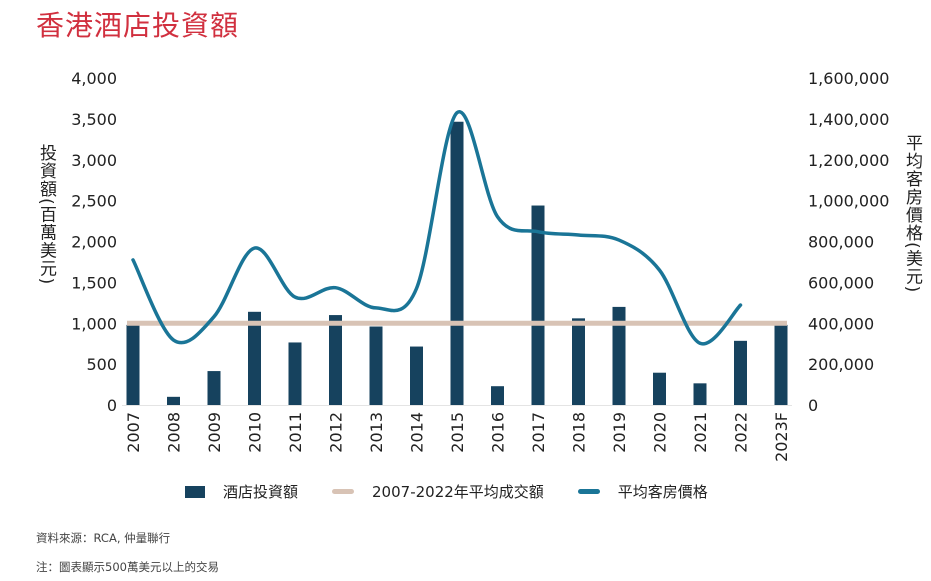 The width and height of the screenshot is (931, 581). Describe the element at coordinates (841, 364) in the screenshot. I see `y-tick-label-right: 200,000` at that location.